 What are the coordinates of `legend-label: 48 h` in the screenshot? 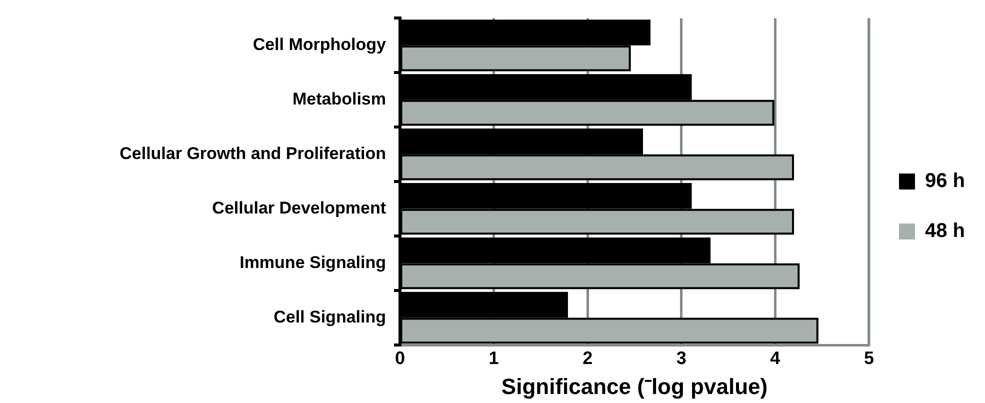 It's located at (945, 231).